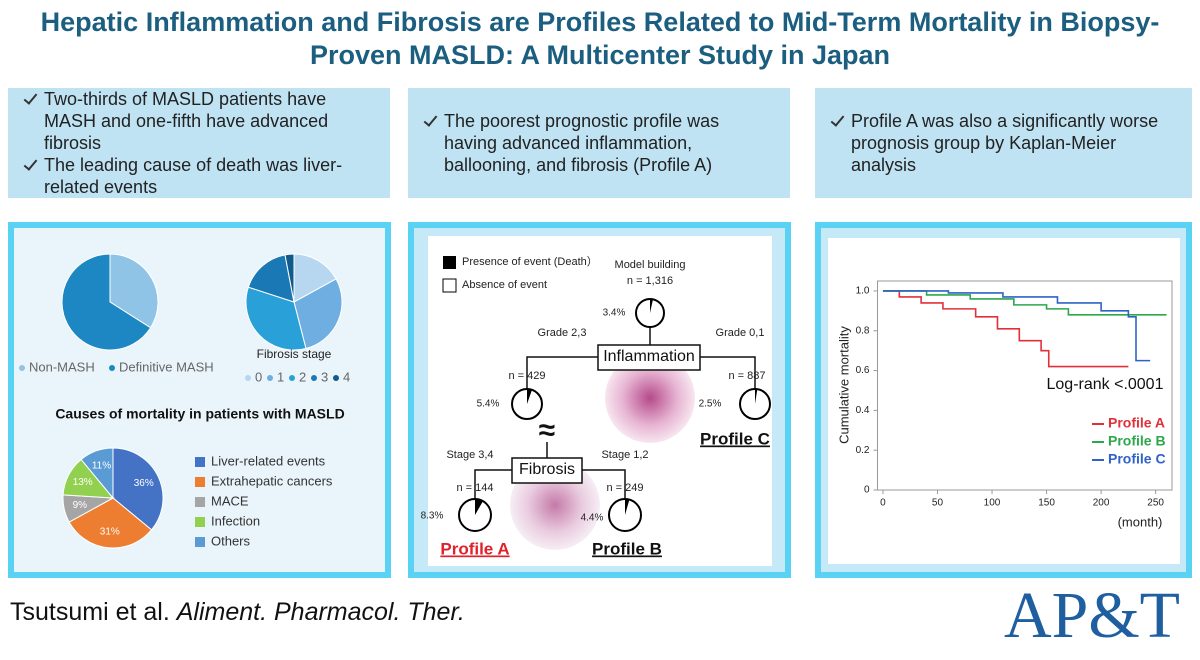  What do you see at coordinates (272, 480) in the screenshot?
I see `legend-label: Extrahepatic cancers` at bounding box center [272, 480].